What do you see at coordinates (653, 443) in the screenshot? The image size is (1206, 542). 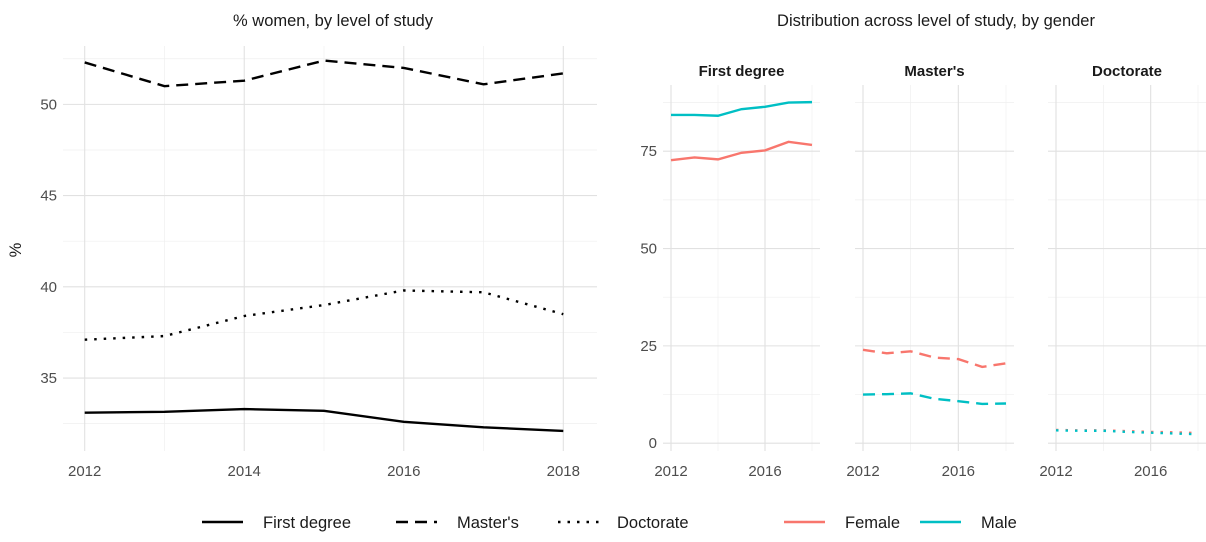 I see `right-y-tick-label: 0` at bounding box center [653, 443].